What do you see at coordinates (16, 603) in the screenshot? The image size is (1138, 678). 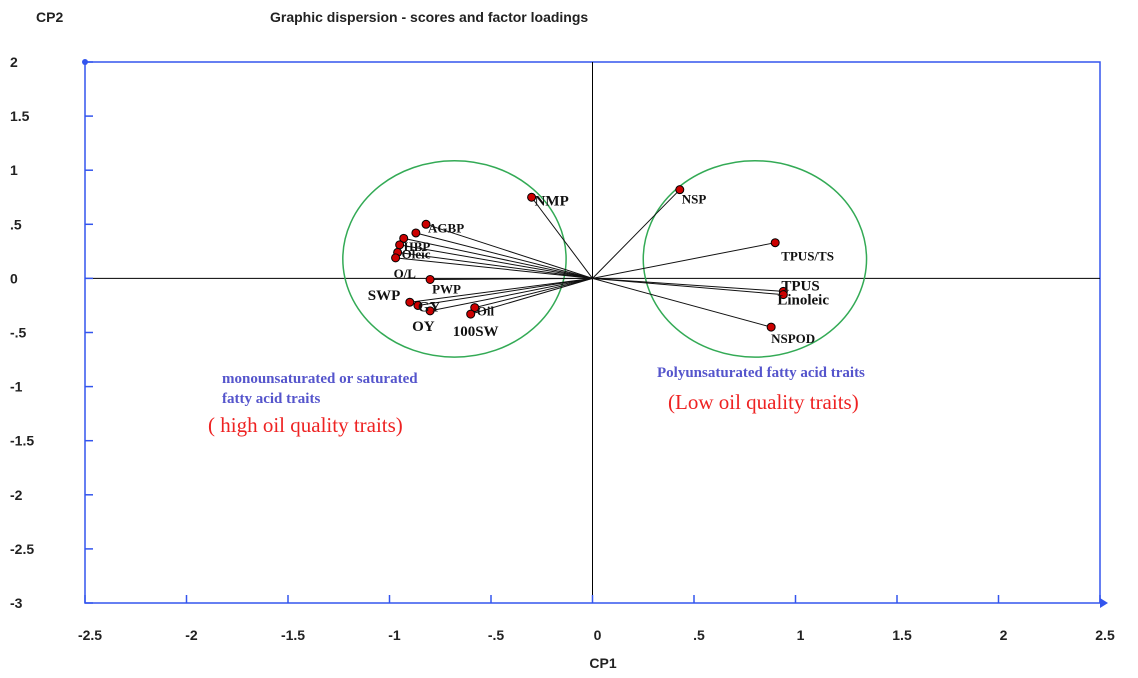 I see `y-tick-label: -3` at bounding box center [16, 603].